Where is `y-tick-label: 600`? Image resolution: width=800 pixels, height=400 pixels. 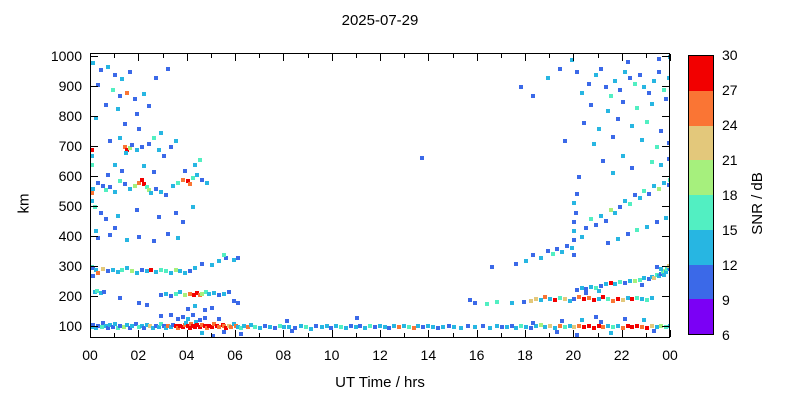 y-tick-label: 600 is located at coordinates (70, 176).